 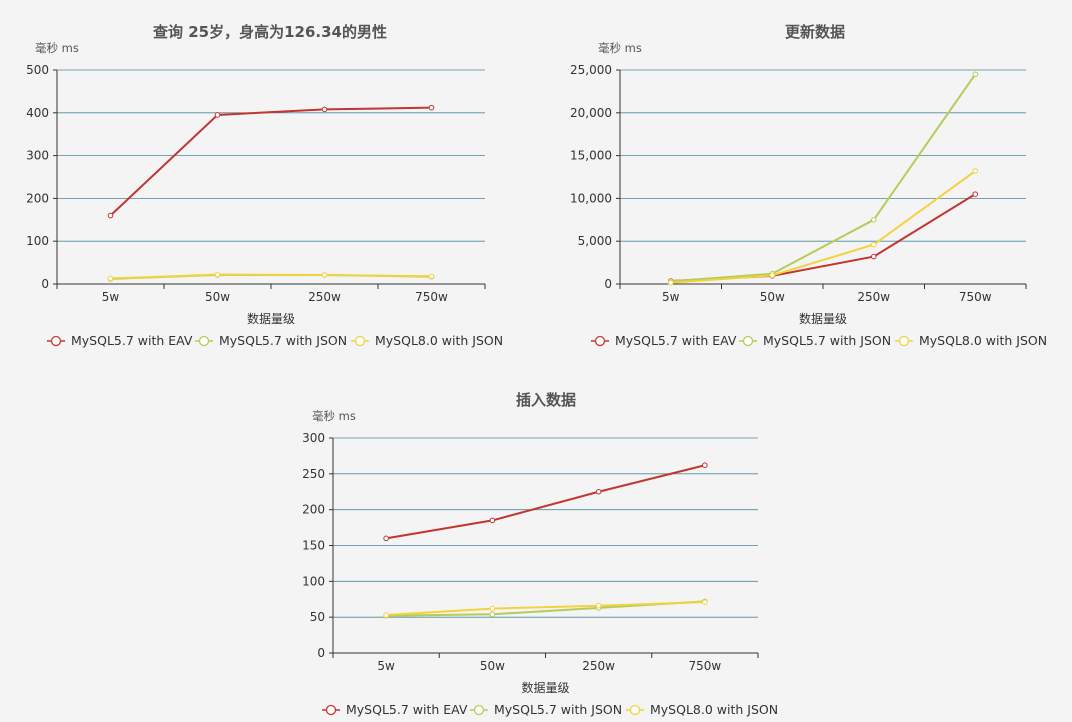 I want to click on y-tick-label: 10,000, so click(x=591, y=198).